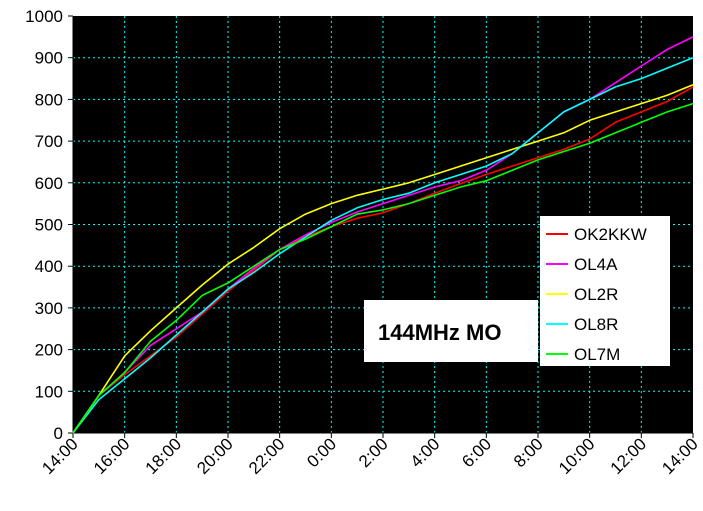  What do you see at coordinates (610, 234) in the screenshot?
I see `legend-label-ok2kkw: OK2KKW` at bounding box center [610, 234].